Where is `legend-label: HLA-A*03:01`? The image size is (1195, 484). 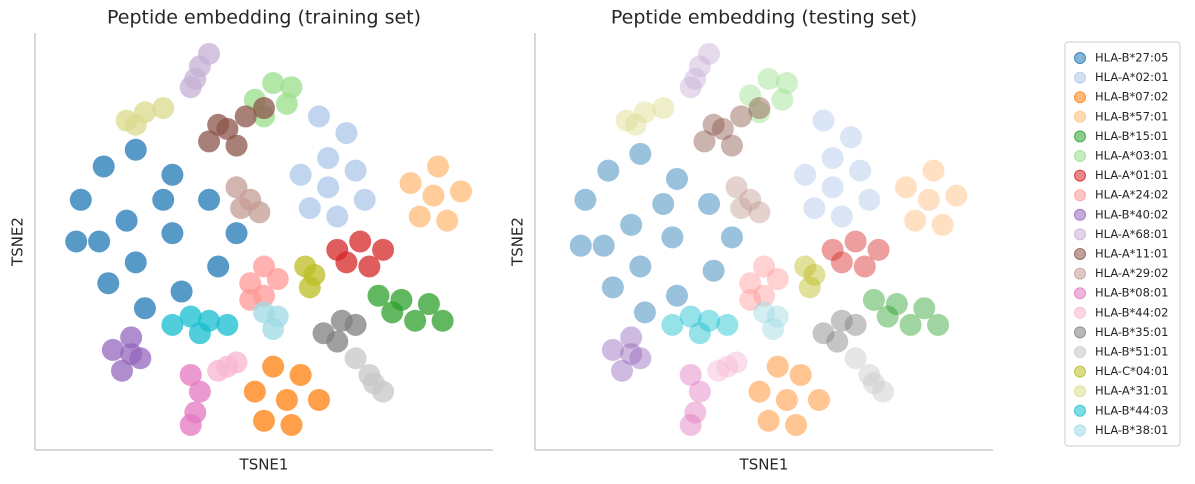
legend-label: HLA-A*03:01 is located at coordinates (1132, 156).